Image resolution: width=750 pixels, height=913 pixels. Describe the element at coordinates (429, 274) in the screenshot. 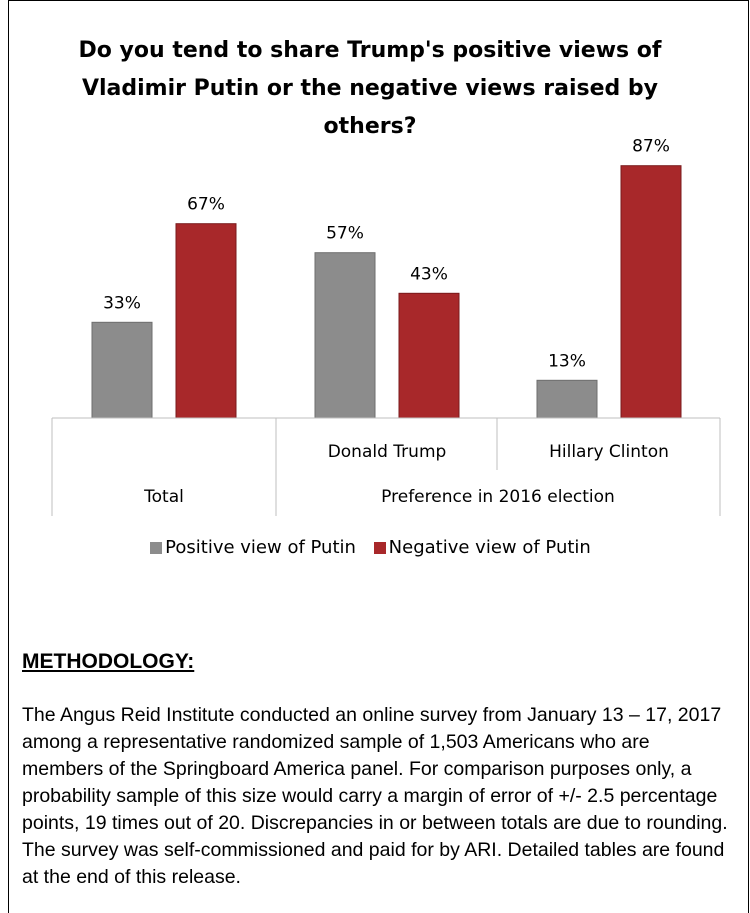

I see `data-label-negative-donald-trump: 43%` at that location.